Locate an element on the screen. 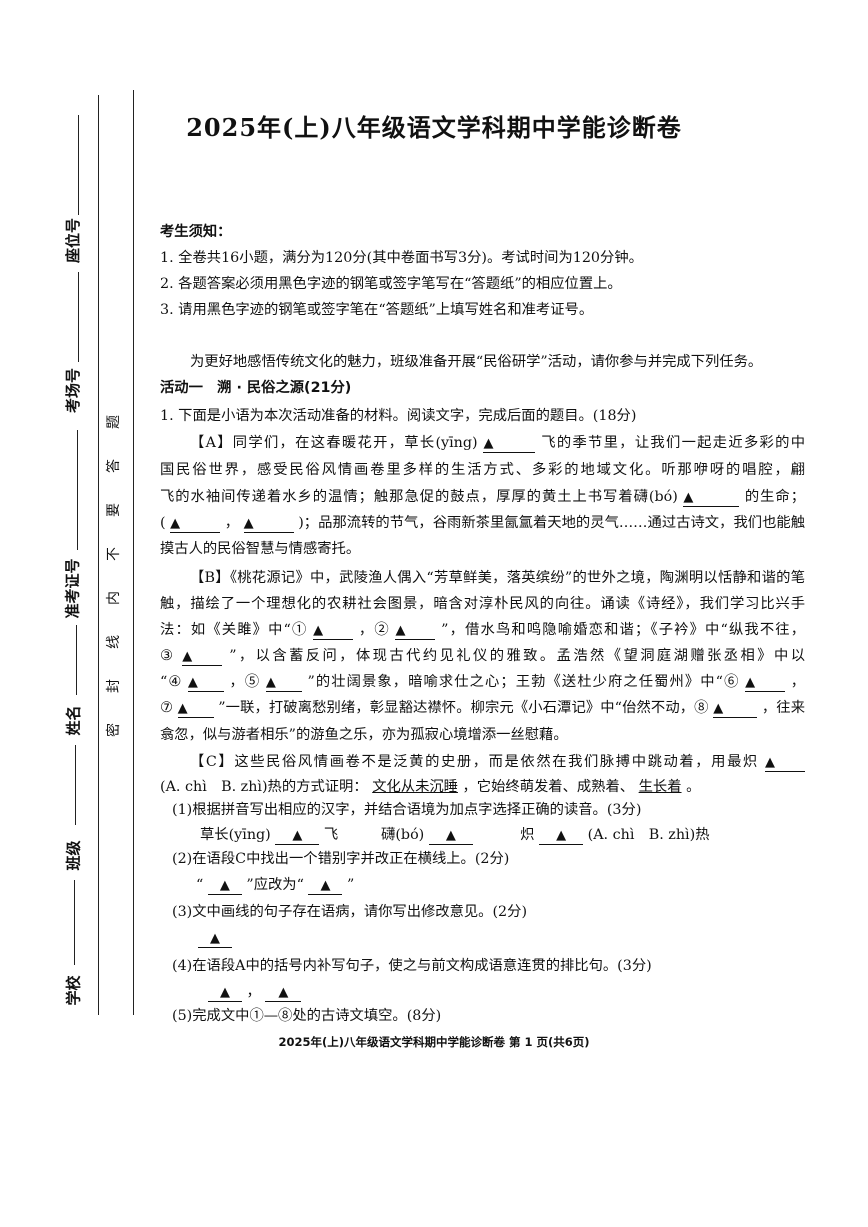 The width and height of the screenshot is (868, 1227). text: (A. chì B. zhì)热 is located at coordinates (648, 835).